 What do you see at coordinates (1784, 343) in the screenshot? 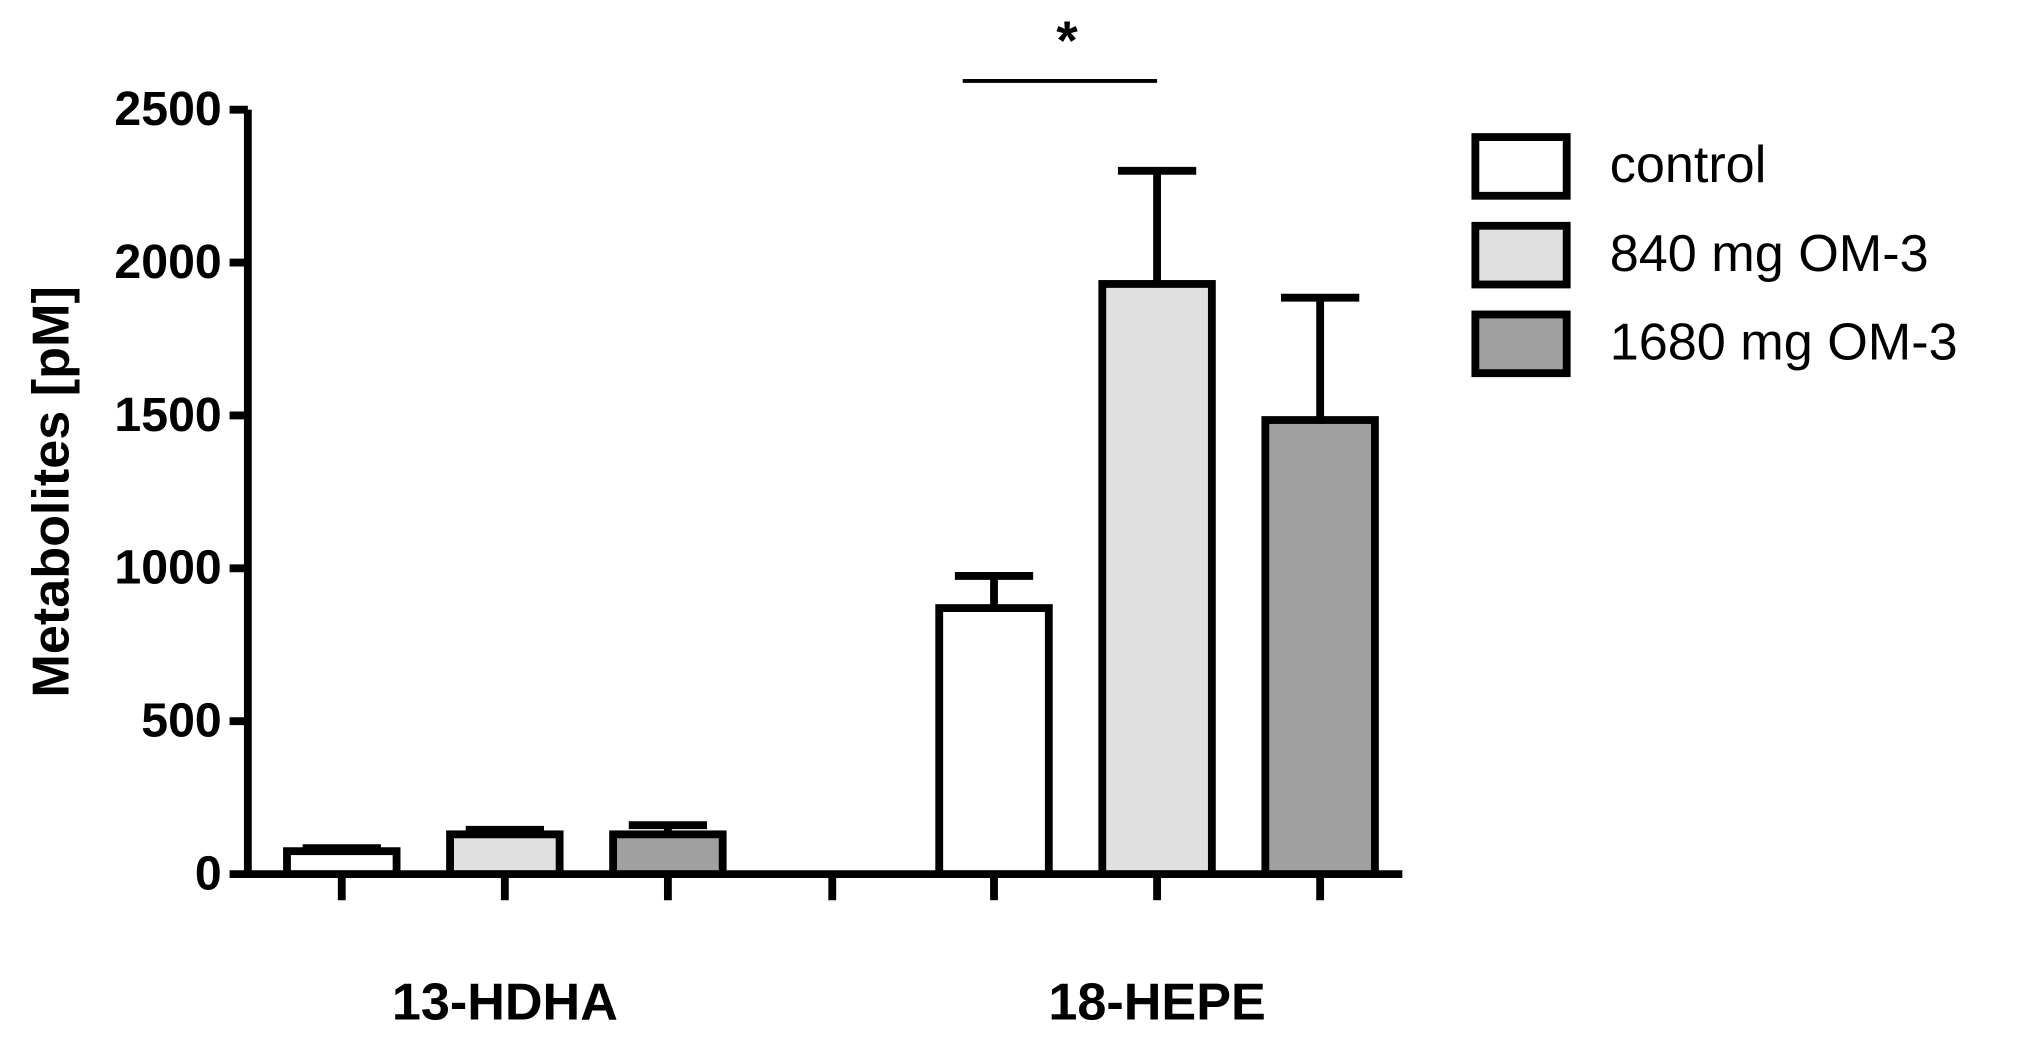
I see `legend-label: 1680 mg OM-3` at bounding box center [1784, 343].